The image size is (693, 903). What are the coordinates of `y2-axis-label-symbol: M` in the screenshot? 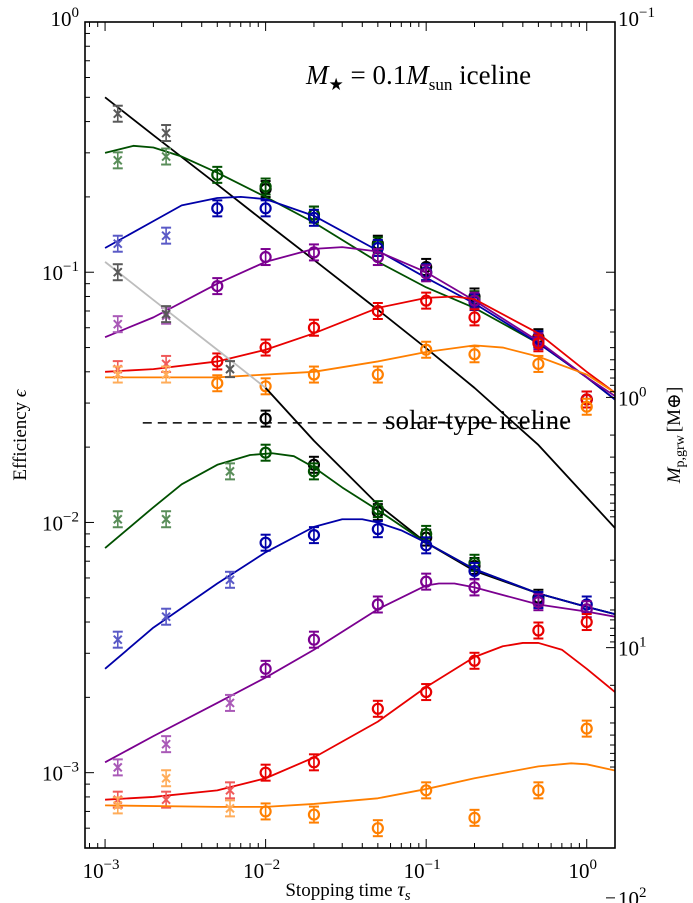 It's located at (674, 475).